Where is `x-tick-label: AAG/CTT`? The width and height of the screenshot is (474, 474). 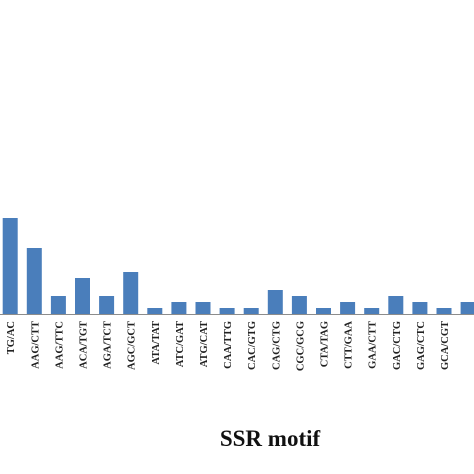 x-tick-label: AAG/CTT is located at coordinates (35, 345).